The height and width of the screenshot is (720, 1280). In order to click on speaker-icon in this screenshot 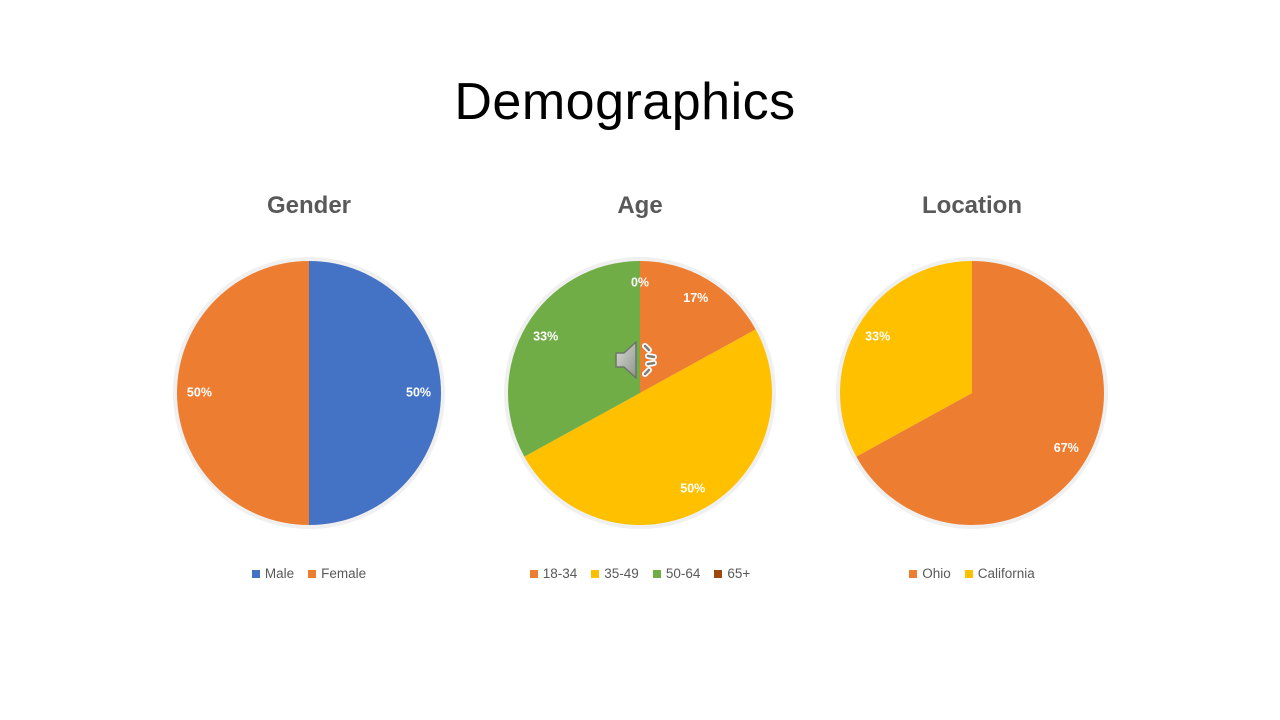, I will do `click(640, 360)`.